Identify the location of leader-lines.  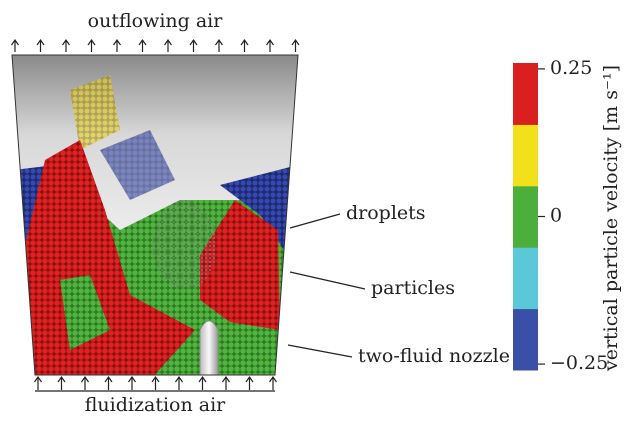
(326, 285).